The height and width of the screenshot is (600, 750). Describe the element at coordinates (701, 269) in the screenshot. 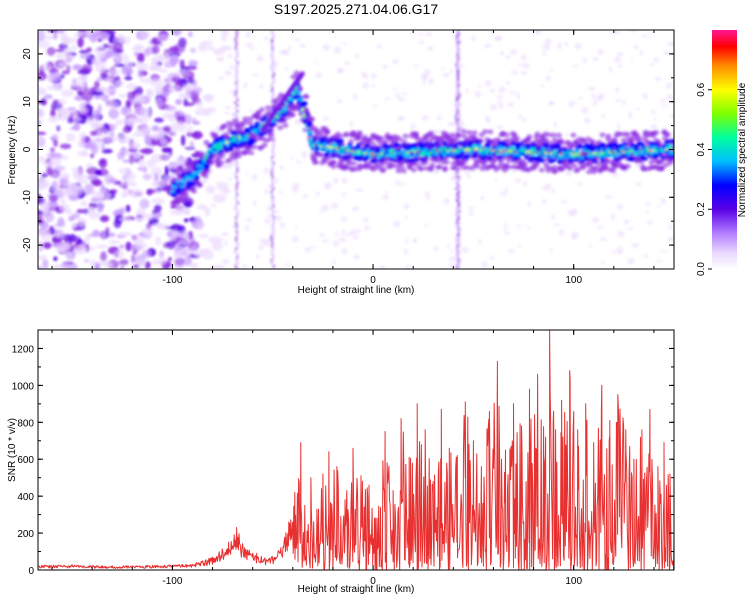

I see `colorbar-tick-label: 0.0` at that location.